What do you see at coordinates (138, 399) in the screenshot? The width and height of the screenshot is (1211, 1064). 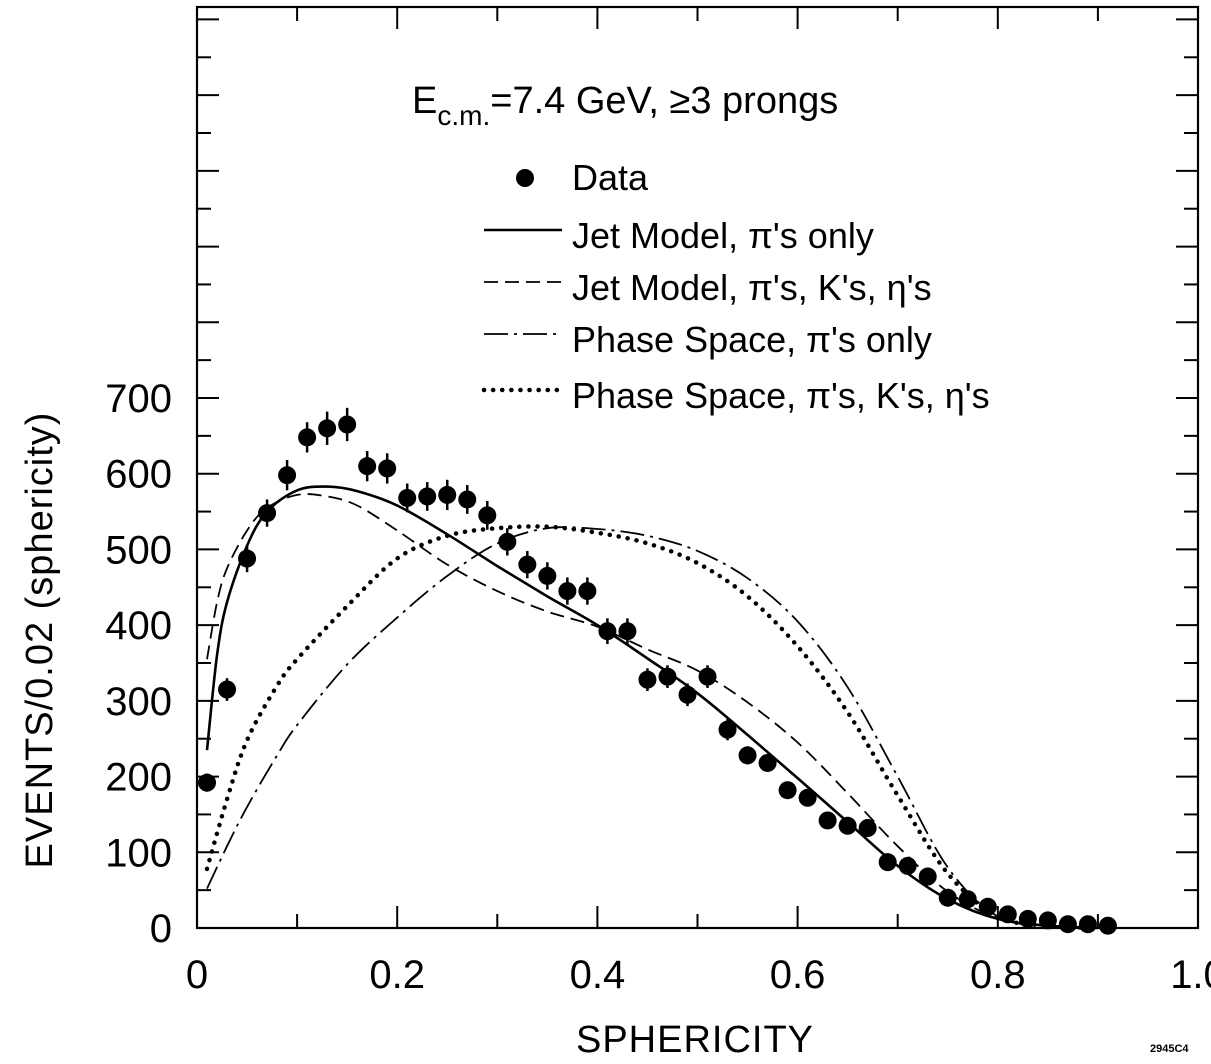 I see `y-tick-label: 700` at bounding box center [138, 399].